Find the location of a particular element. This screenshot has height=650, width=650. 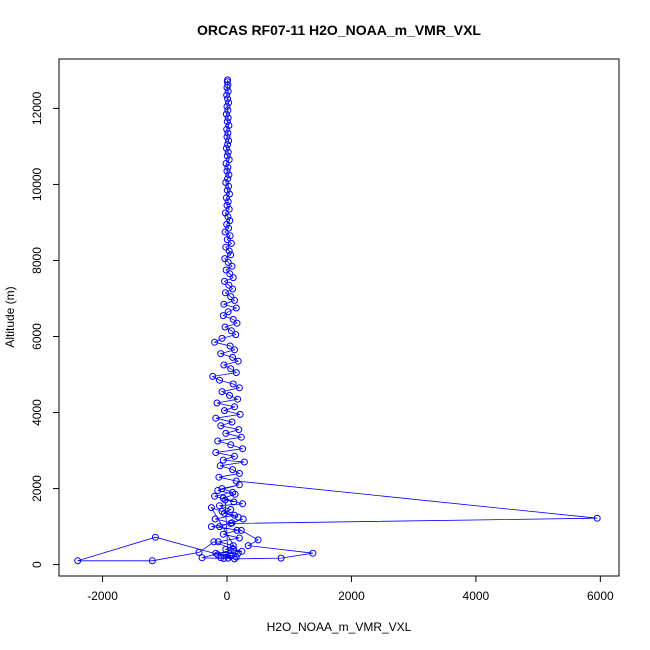

y-tick-label: 8000 is located at coordinates (37, 260).